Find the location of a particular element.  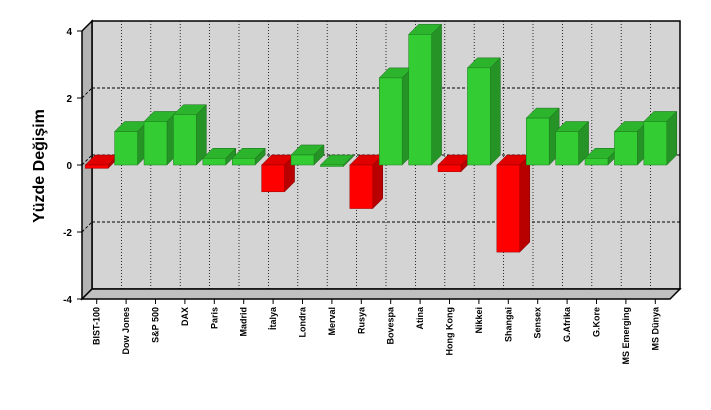

y-tick-label: 4 is located at coordinates (69, 32).